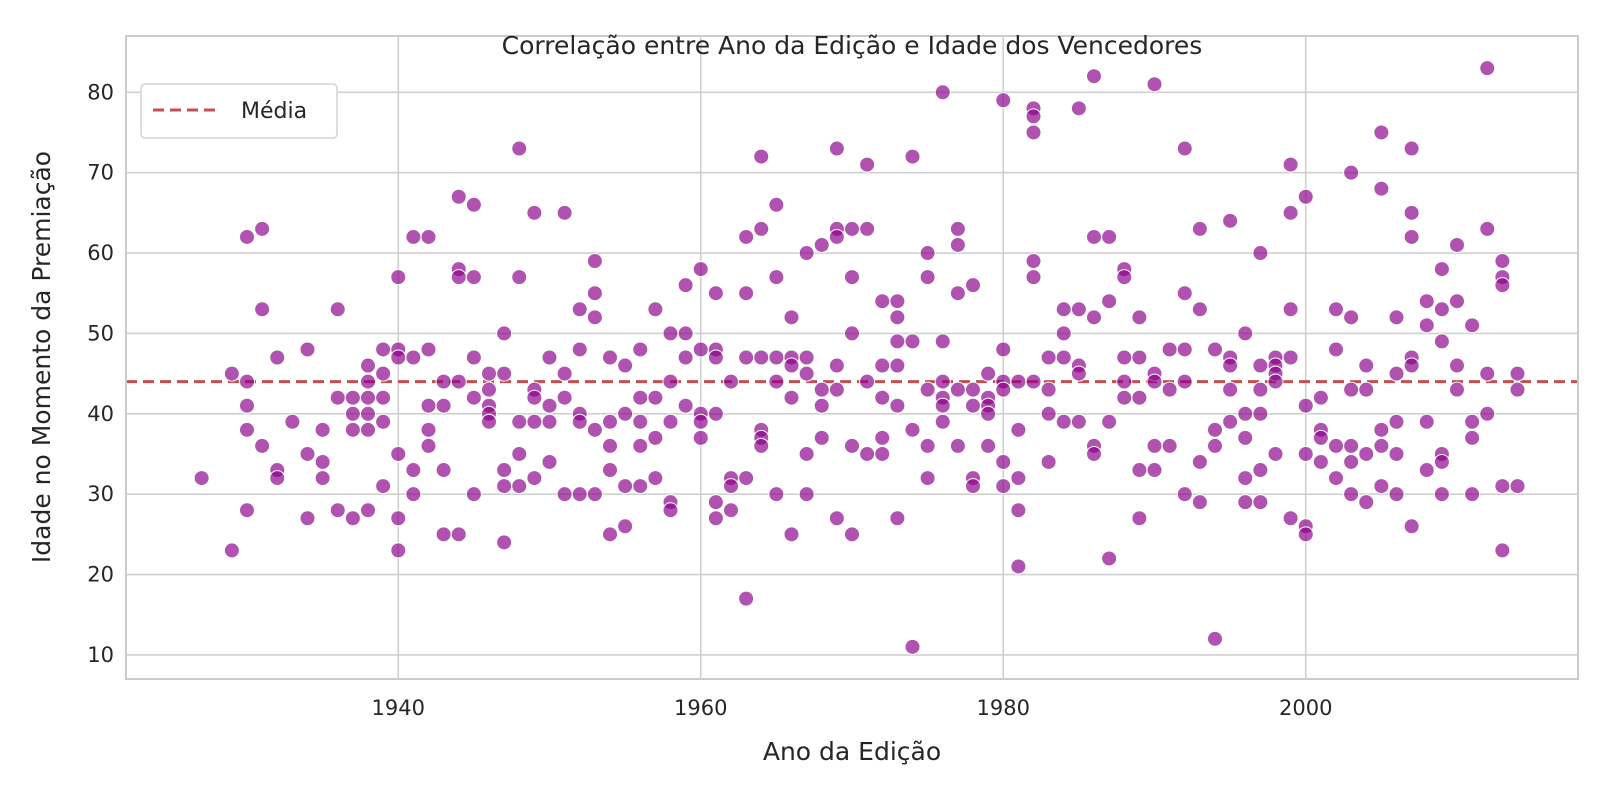  What do you see at coordinates (239, 111) in the screenshot?
I see `legend-box` at bounding box center [239, 111].